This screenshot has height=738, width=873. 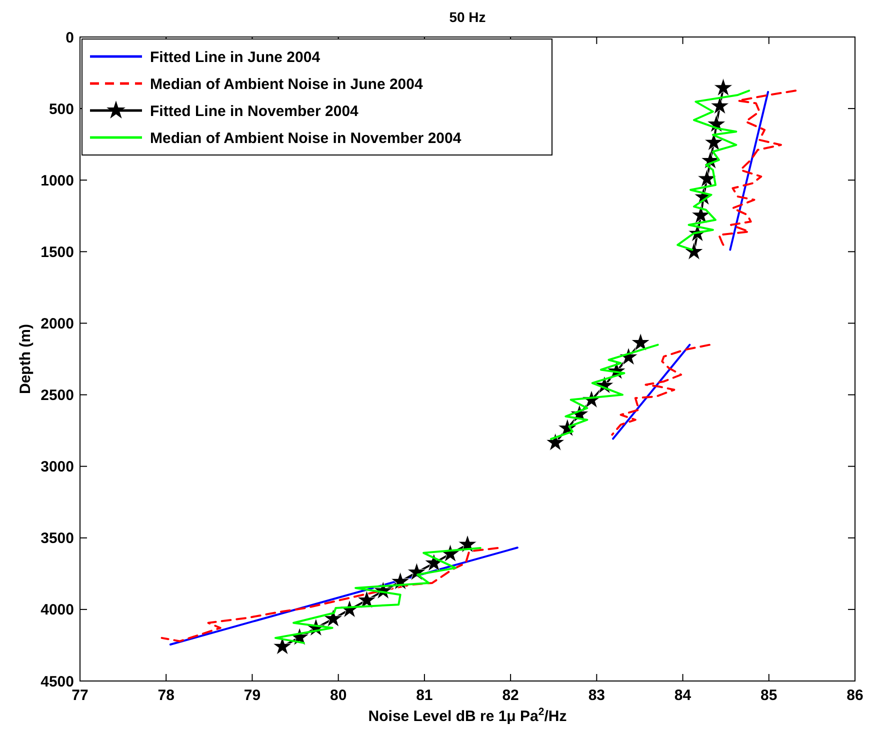 What do you see at coordinates (70, 37) in the screenshot?
I see `y-tick-label: 0` at bounding box center [70, 37].